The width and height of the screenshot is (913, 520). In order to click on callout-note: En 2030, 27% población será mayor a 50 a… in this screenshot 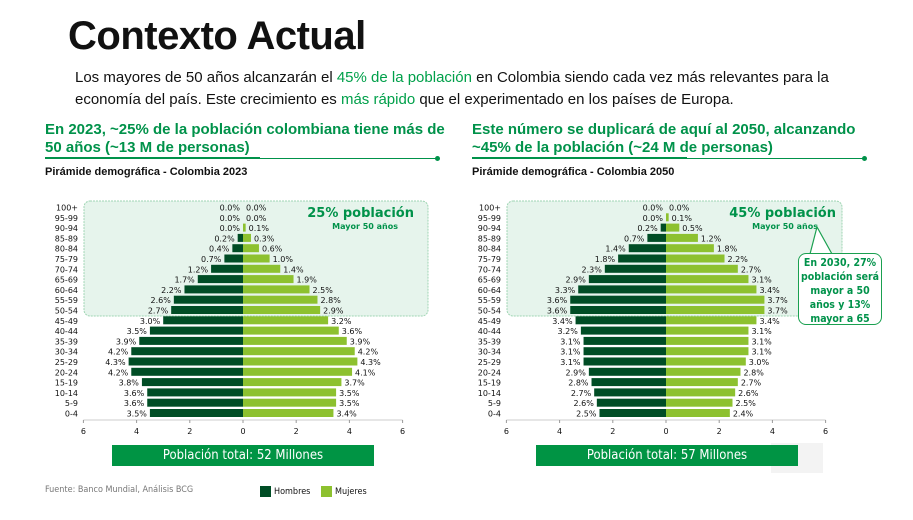, I will do `click(840, 289)`.